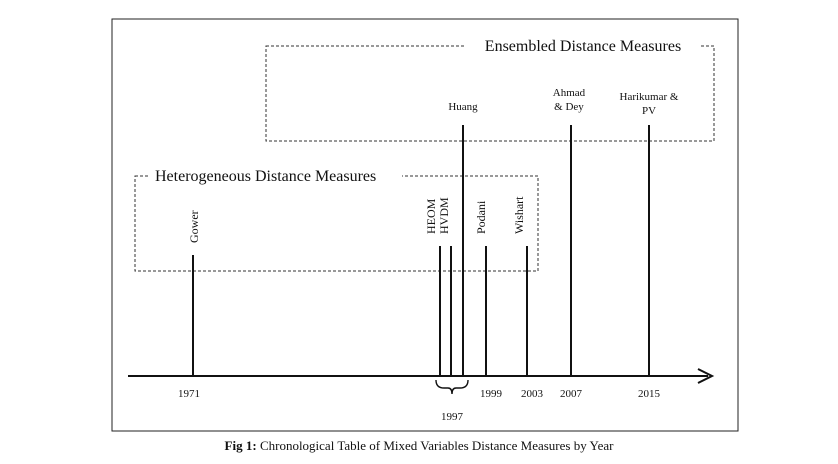  What do you see at coordinates (571, 394) in the screenshot?
I see `year-2007-label: 2007` at bounding box center [571, 394].